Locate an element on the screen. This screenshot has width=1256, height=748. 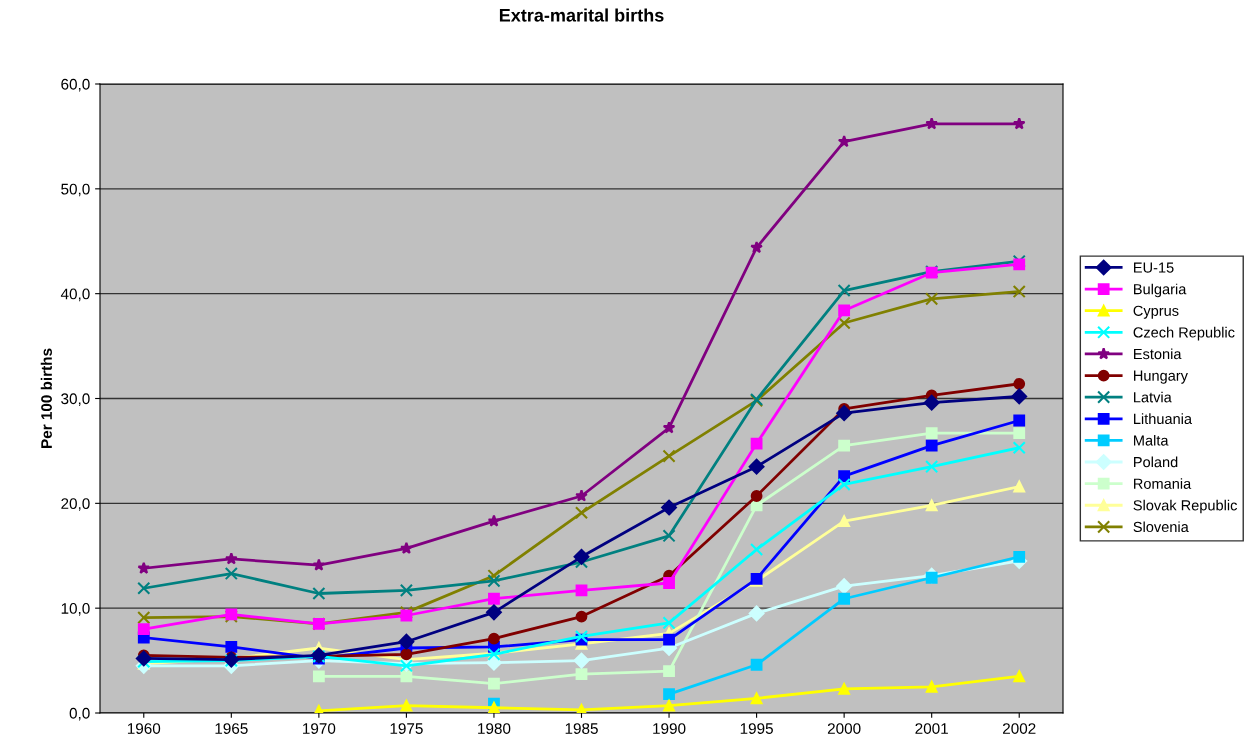
legend-label: Cyprus is located at coordinates (1156, 312).